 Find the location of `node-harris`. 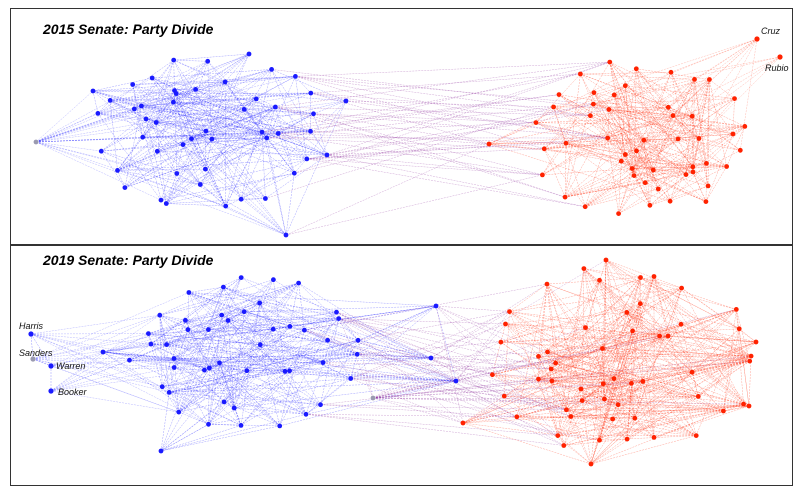

node-harris is located at coordinates (31, 334).